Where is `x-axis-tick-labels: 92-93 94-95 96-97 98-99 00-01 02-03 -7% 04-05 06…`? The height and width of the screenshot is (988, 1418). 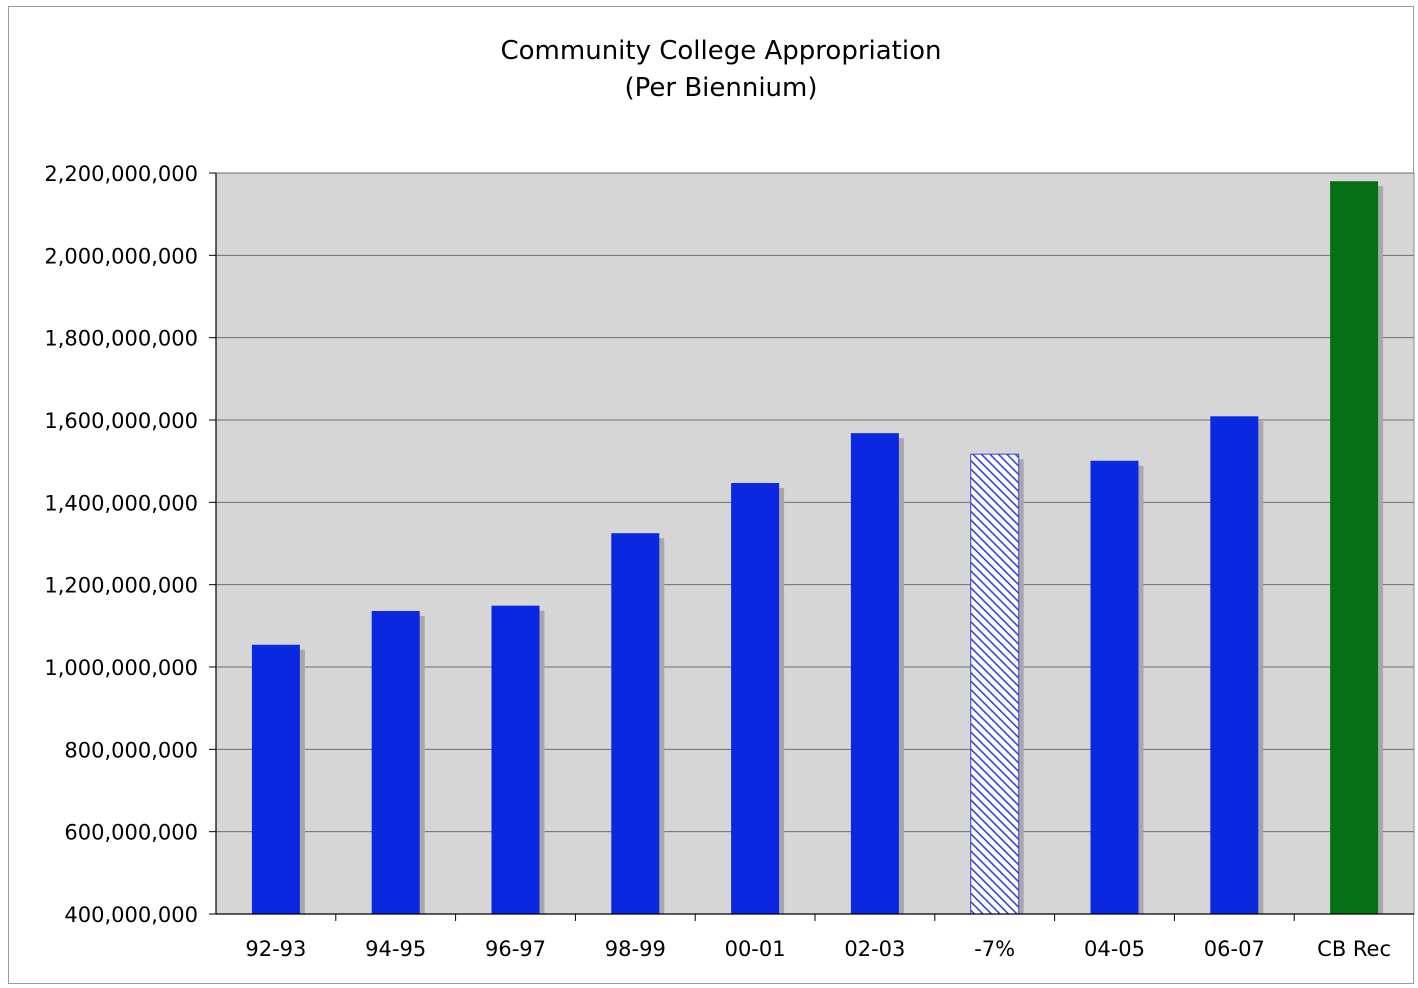
x-axis-tick-labels: 92-93 94-95 96-97 98-99 00-01 02-03 -7% 04-05 06… is located at coordinates (818, 949).